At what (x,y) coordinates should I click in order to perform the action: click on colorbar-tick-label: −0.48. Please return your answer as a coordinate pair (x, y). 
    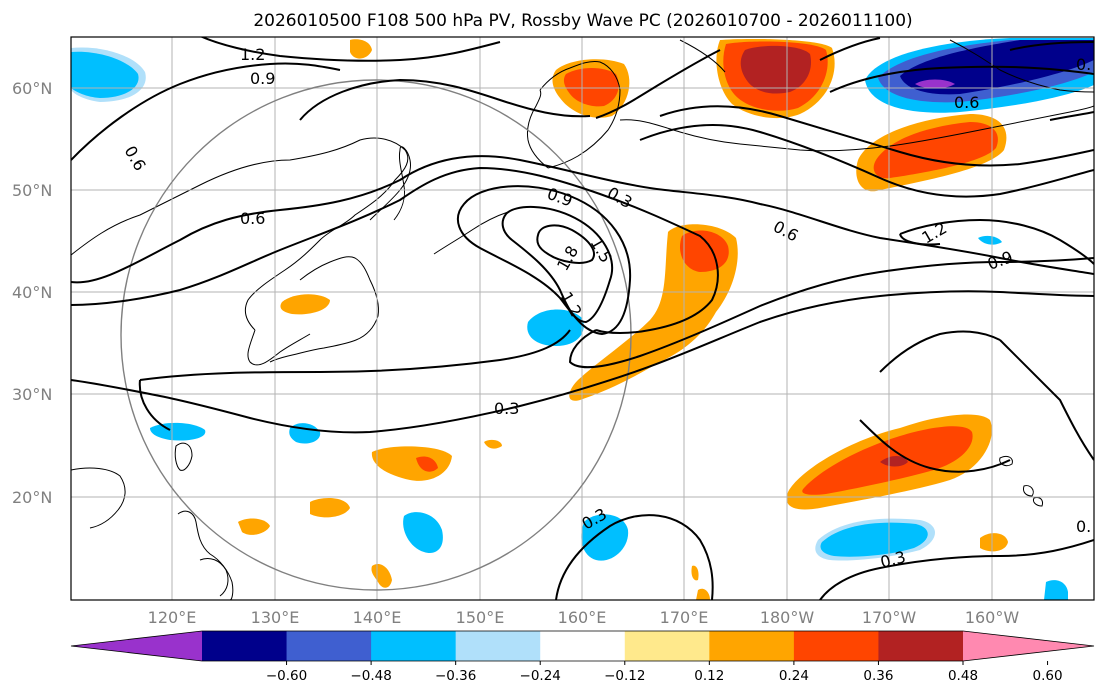
    Looking at the image, I should click on (370, 676).